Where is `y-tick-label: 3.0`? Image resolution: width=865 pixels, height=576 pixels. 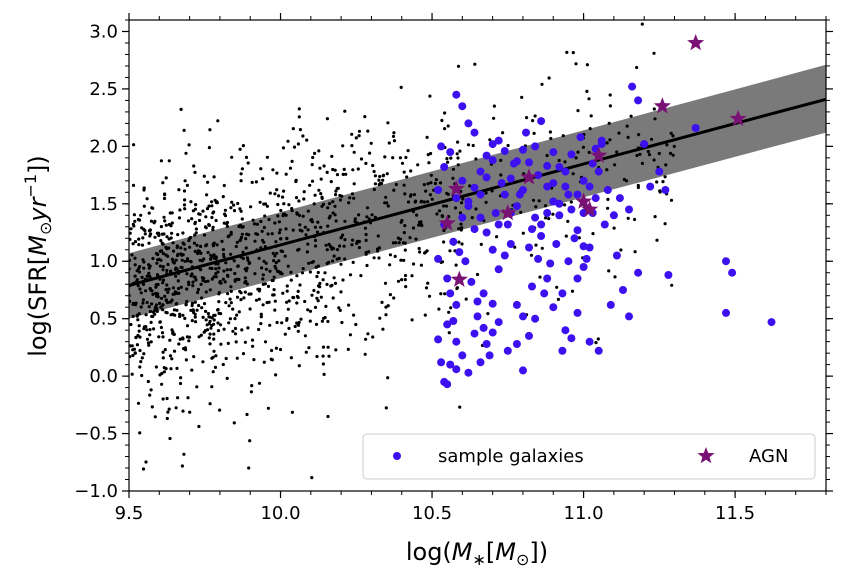
y-tick-label: 3.0 is located at coordinates (103, 31).